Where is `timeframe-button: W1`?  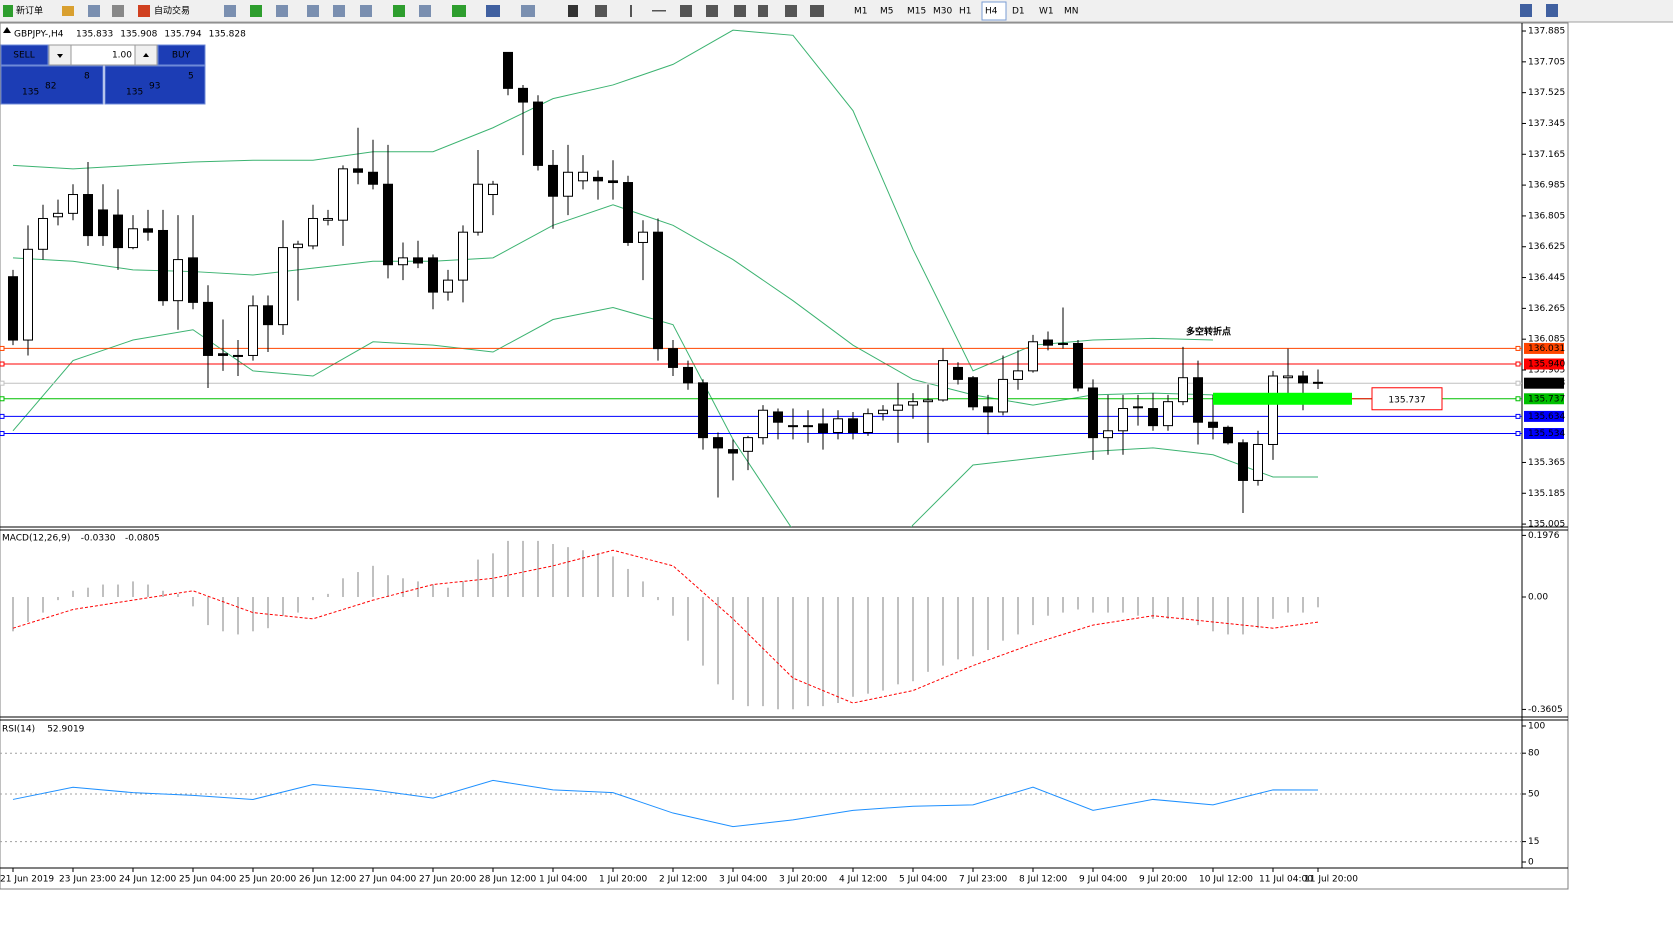
timeframe-button: W1 is located at coordinates (1046, 12).